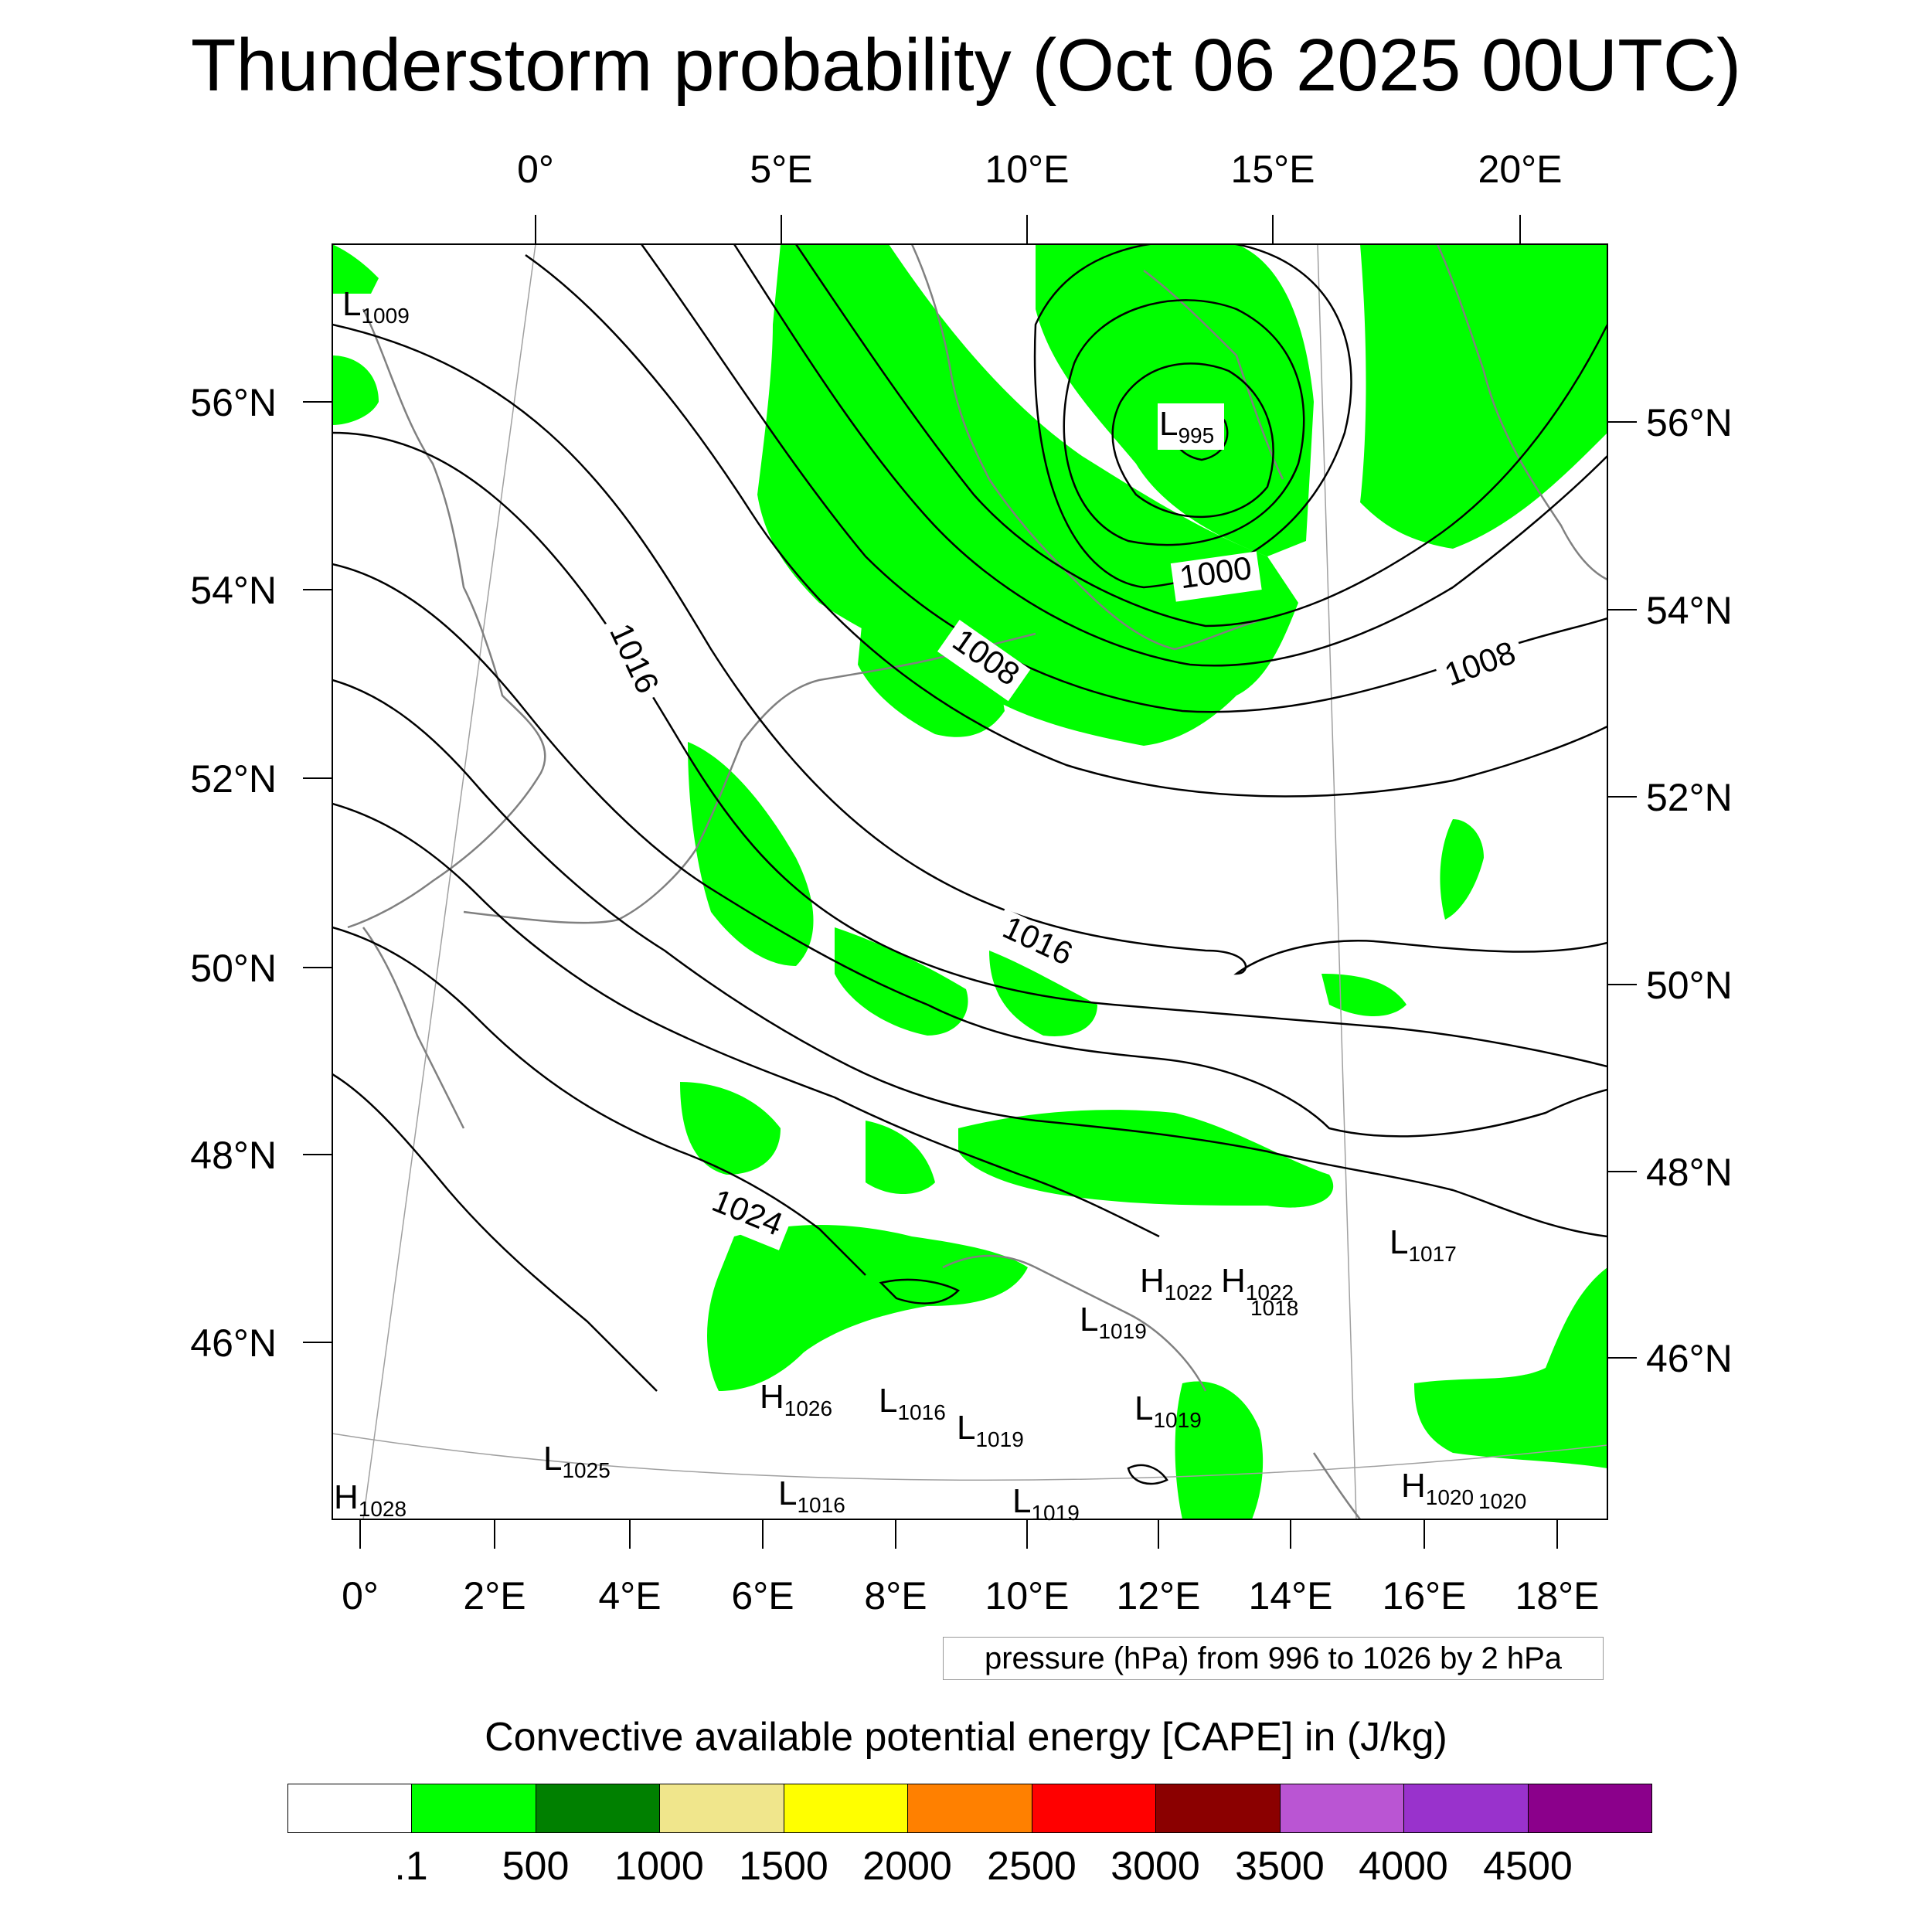 The height and width of the screenshot is (1932, 1932). I want to click on cape-area-nw-corner, so click(355, 269).